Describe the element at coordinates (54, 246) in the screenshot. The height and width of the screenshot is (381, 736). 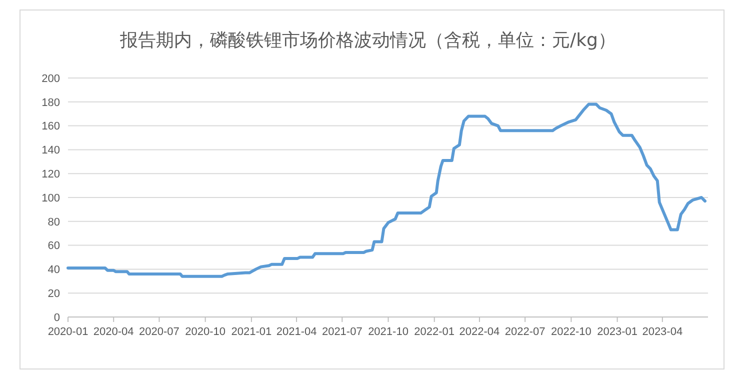
I see `y-tick-label: 60` at that location.